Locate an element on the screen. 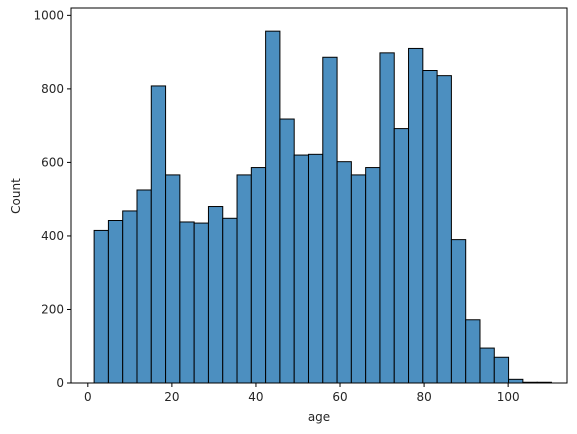 The width and height of the screenshot is (577, 434). x-tick-label: 80 is located at coordinates (423, 397).